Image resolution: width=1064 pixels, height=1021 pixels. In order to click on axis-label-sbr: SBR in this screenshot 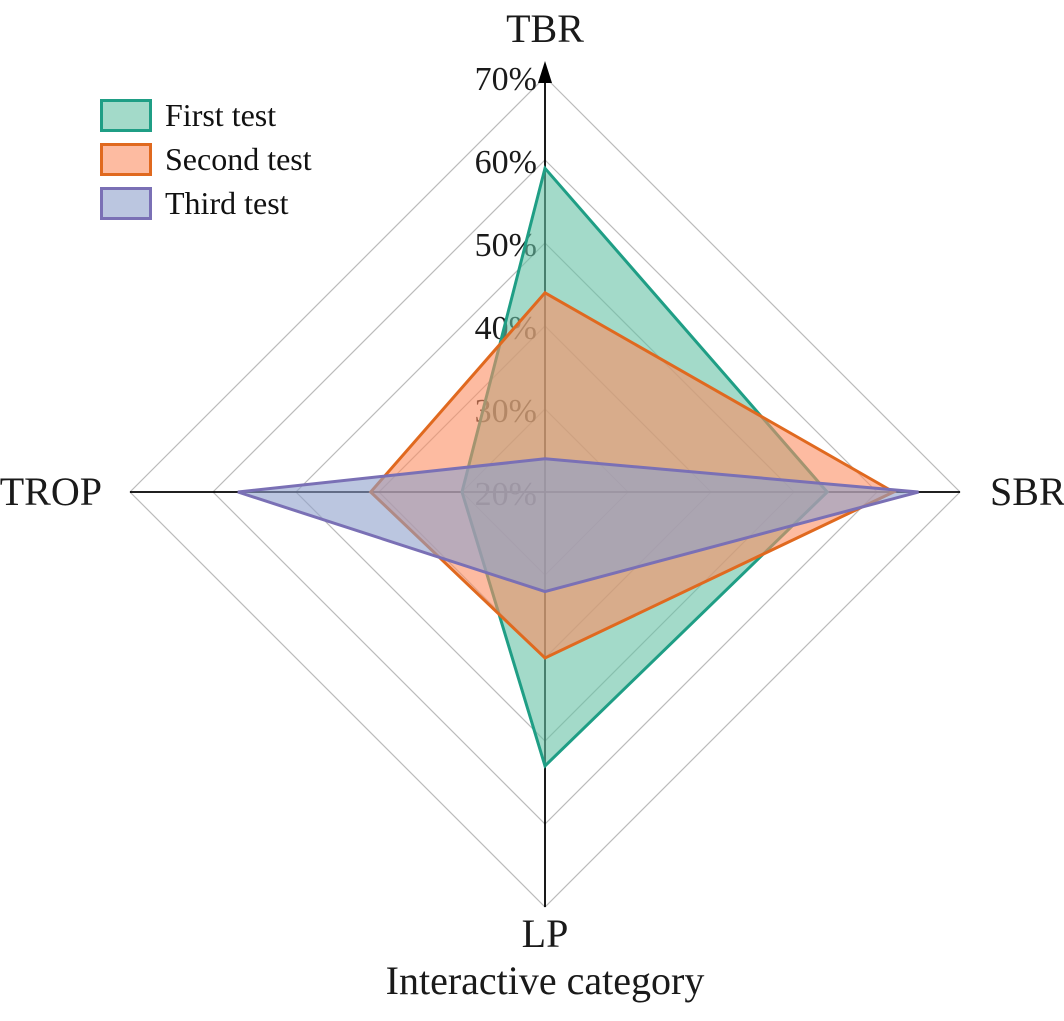, I will do `click(1027, 491)`.